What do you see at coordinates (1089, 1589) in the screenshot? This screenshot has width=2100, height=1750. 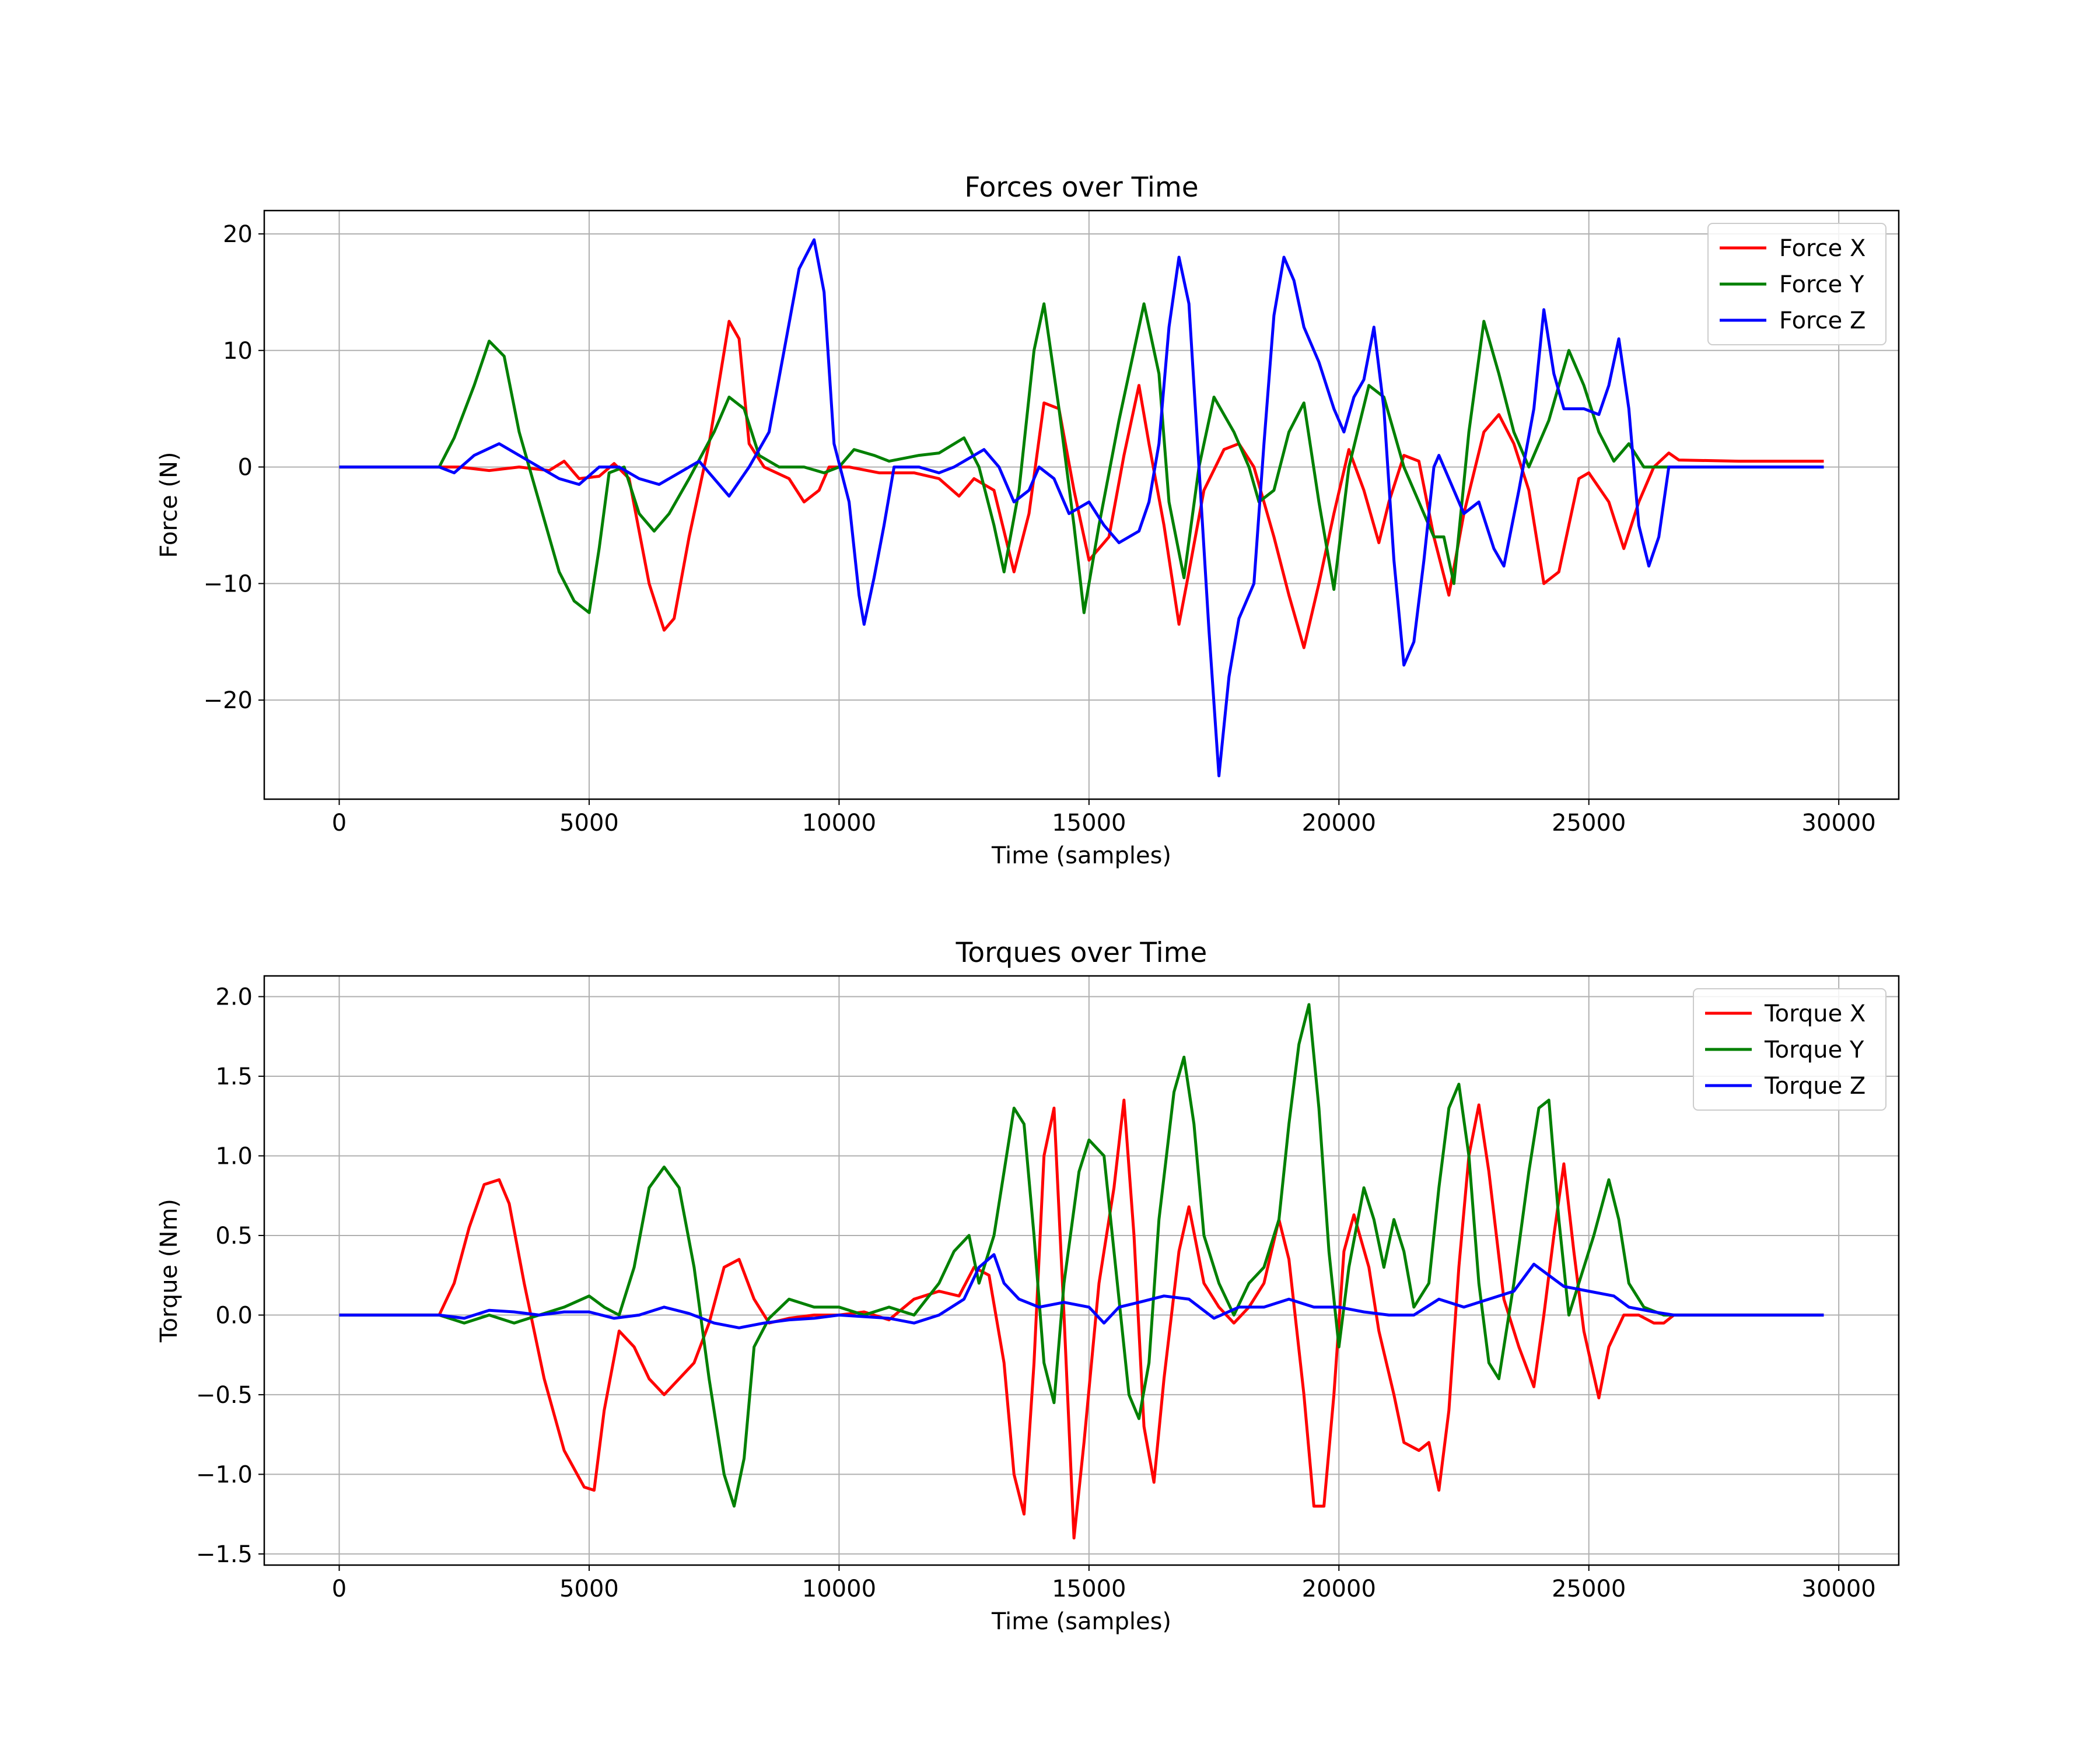 I see `torques-x-tick-label: 15000` at bounding box center [1089, 1589].